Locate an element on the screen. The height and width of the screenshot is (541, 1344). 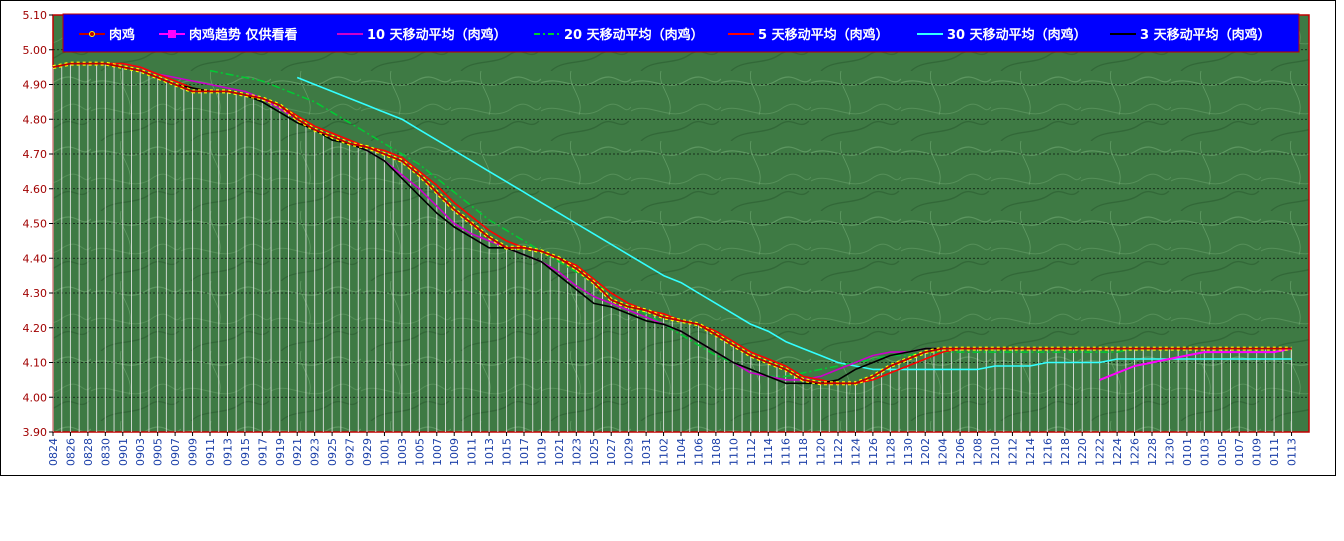
legend-label: 3 天移动平均（肉鸡） is located at coordinates (1205, 35).